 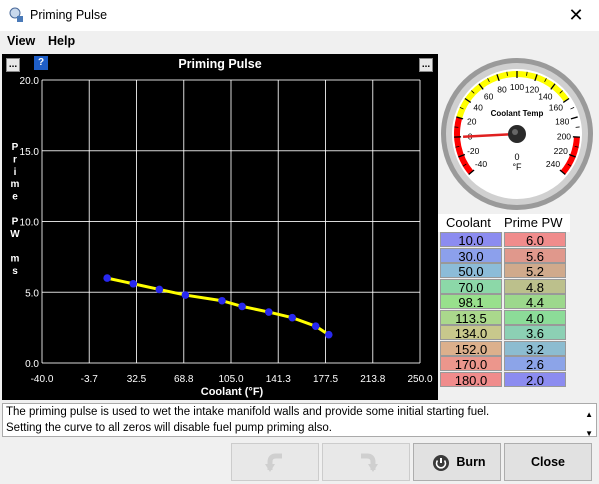 I want to click on y-tick-label: 0.0, so click(x=32, y=364).